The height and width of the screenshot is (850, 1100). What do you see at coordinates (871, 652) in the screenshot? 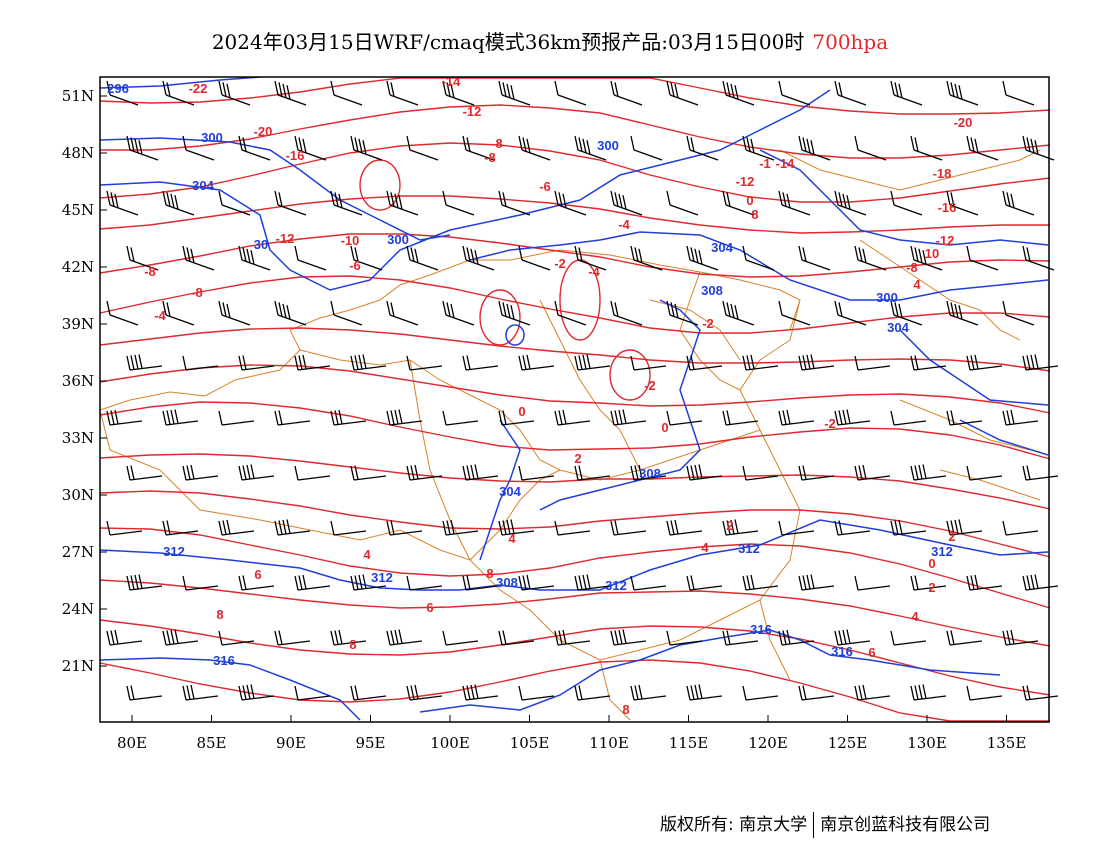
I see `temperature-label: 6` at bounding box center [871, 652].